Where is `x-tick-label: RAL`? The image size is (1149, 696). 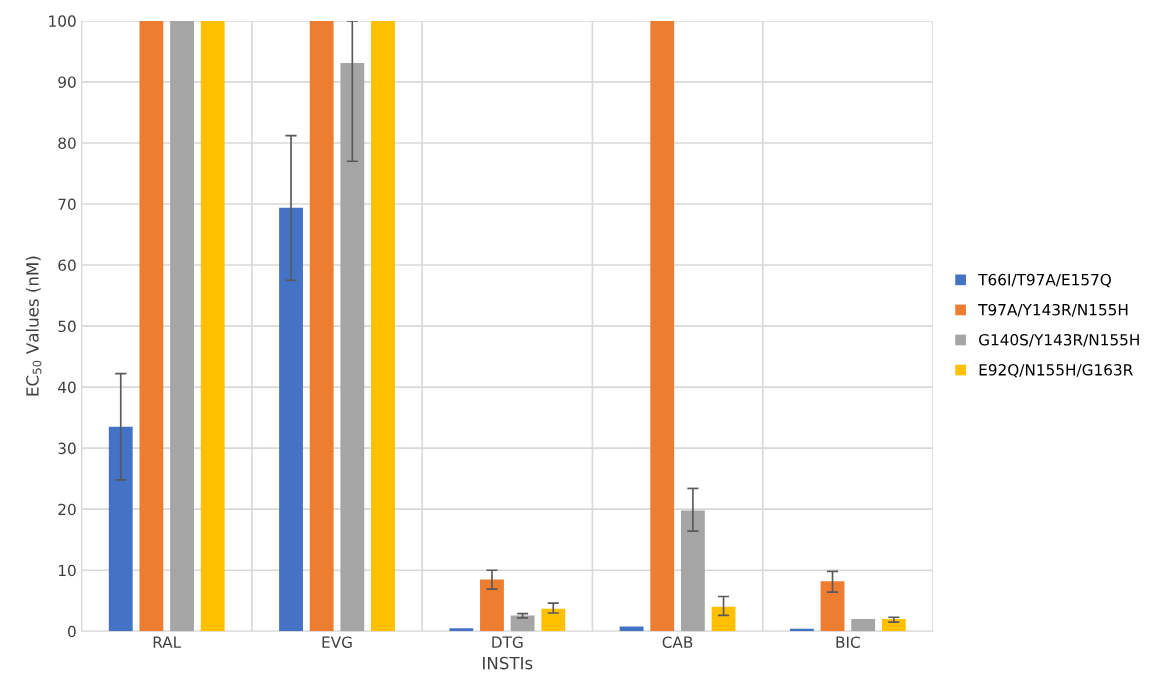 x-tick-label: RAL is located at coordinates (167, 642).